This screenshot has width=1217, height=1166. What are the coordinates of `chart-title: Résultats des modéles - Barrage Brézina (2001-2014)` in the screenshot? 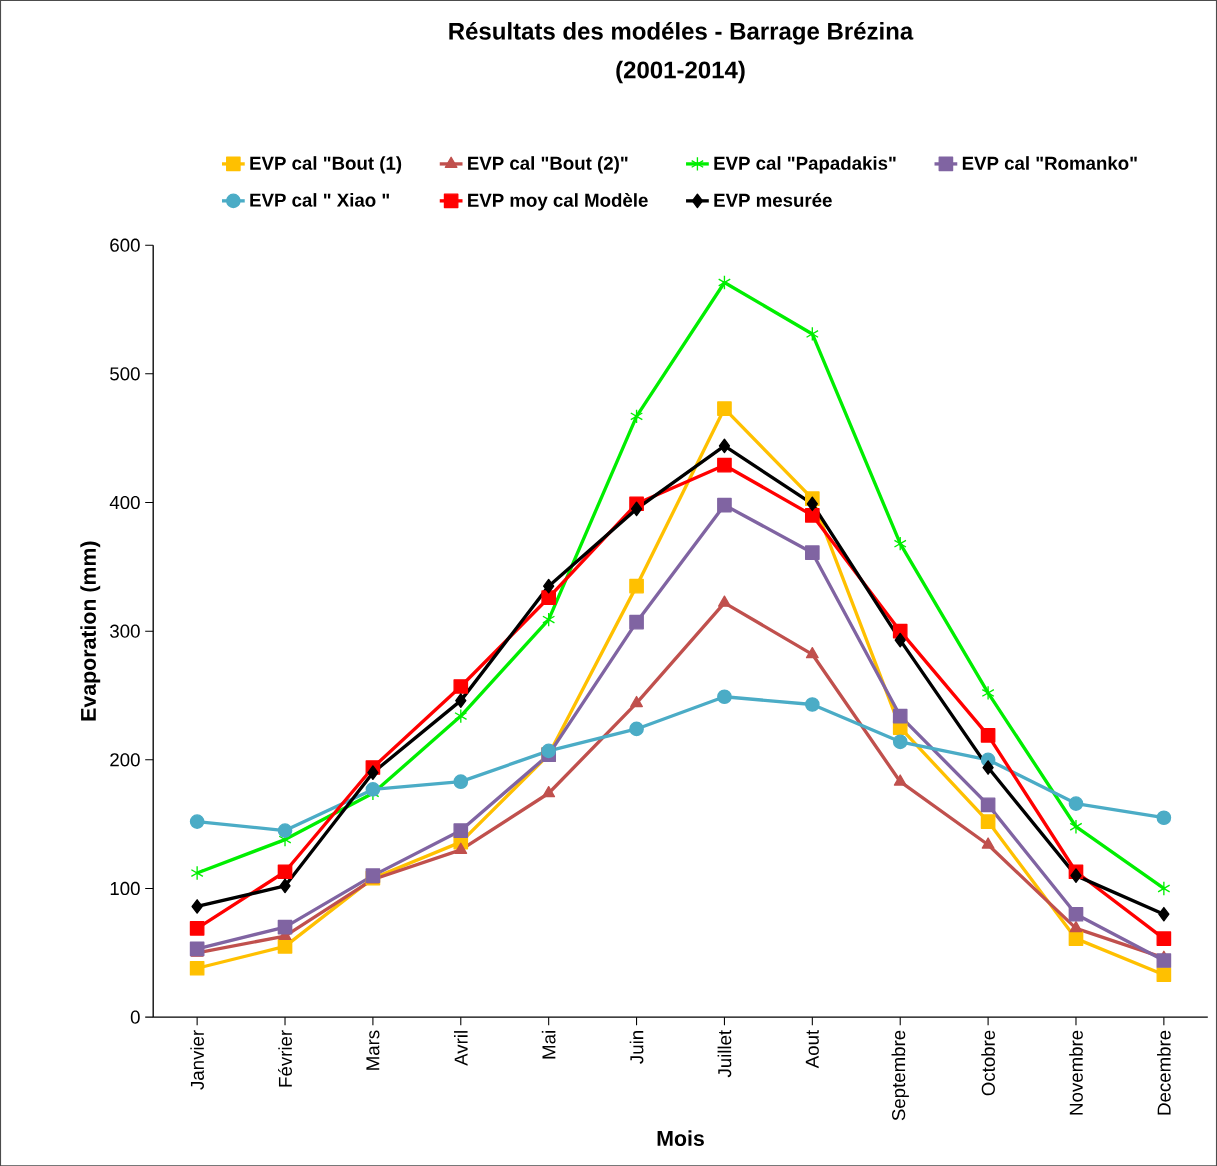 It's located at (681, 52).